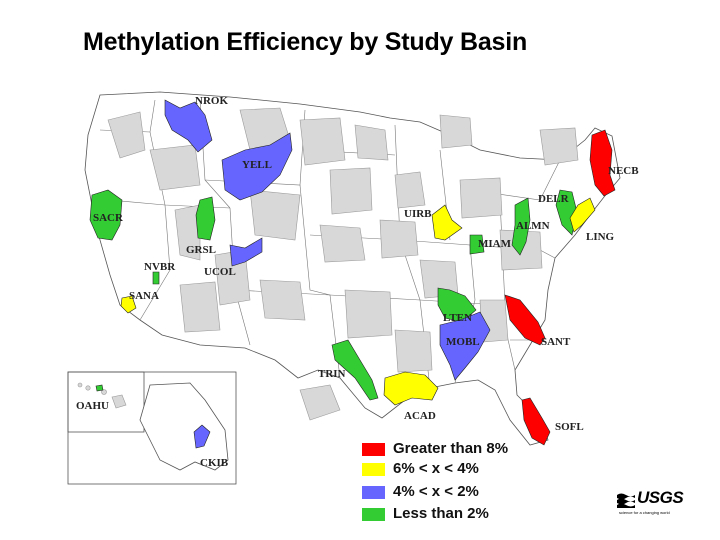 This screenshot has width=720, height=540. What do you see at coordinates (305, 42) in the screenshot?
I see `map-title: Methylation Efficiency by Study Basin` at bounding box center [305, 42].